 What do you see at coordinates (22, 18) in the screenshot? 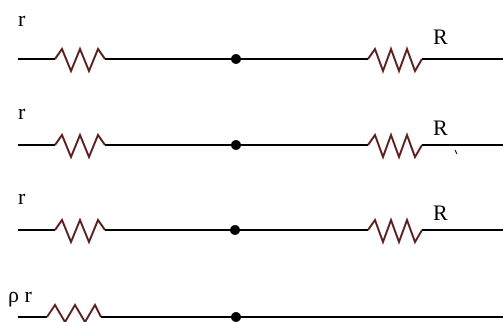
I see `branch-1-left-label: r` at bounding box center [22, 18].